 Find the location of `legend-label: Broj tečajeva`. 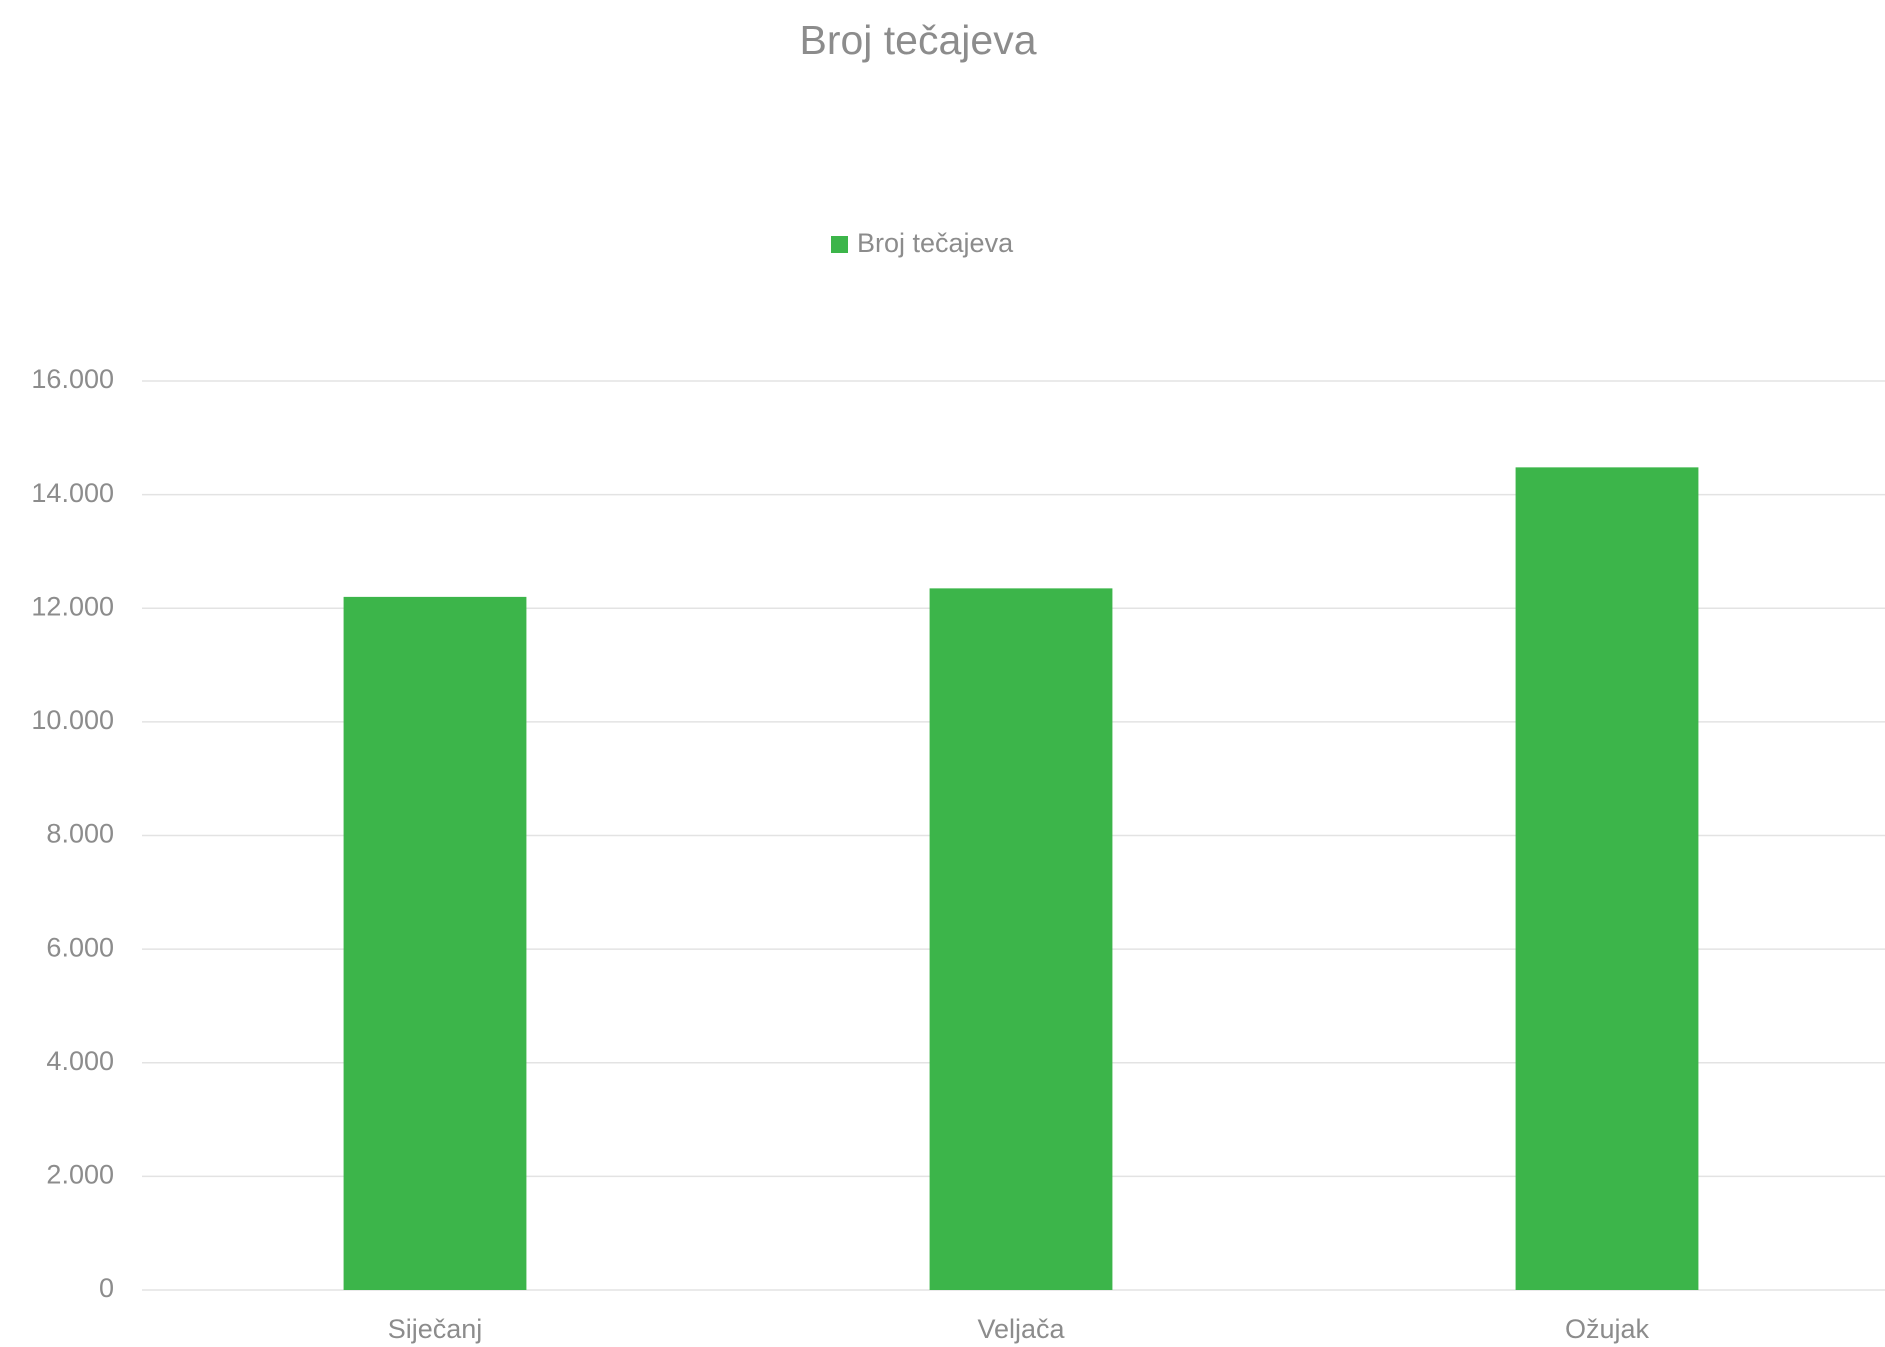

legend-label: Broj tečajeva is located at coordinates (935, 243).